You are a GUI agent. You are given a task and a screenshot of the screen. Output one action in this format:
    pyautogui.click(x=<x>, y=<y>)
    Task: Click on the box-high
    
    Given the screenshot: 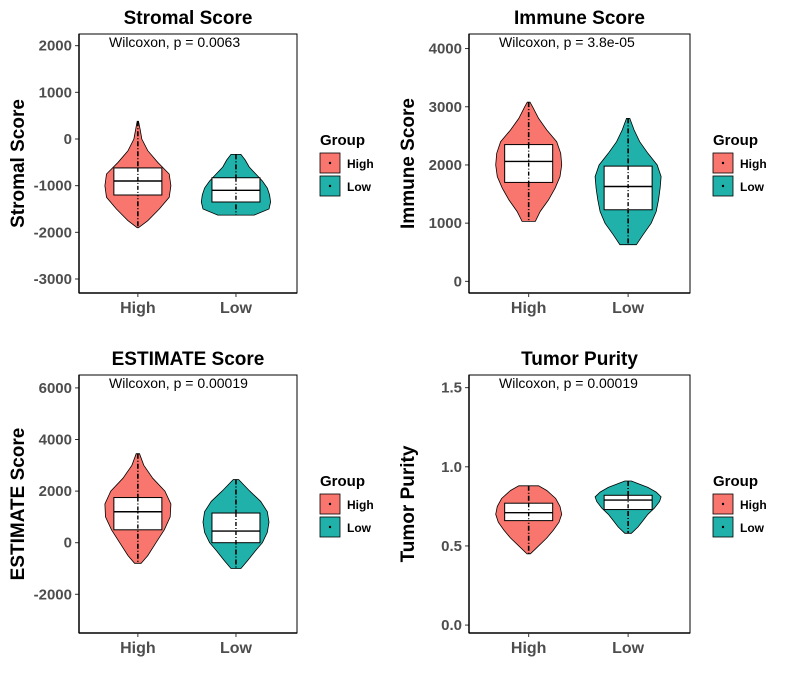 What is the action you would take?
    pyautogui.click(x=138, y=514)
    